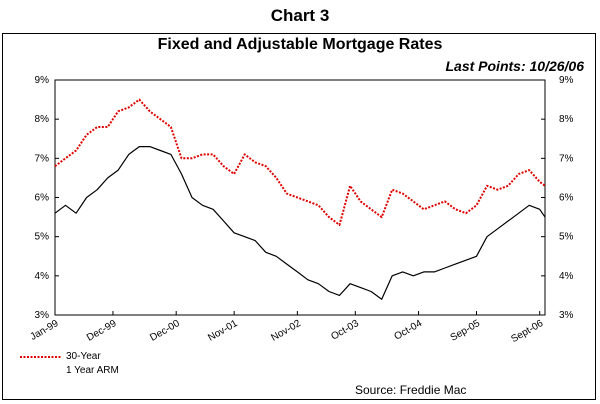  I want to click on y-tick-label-left: 5%, so click(42, 237).